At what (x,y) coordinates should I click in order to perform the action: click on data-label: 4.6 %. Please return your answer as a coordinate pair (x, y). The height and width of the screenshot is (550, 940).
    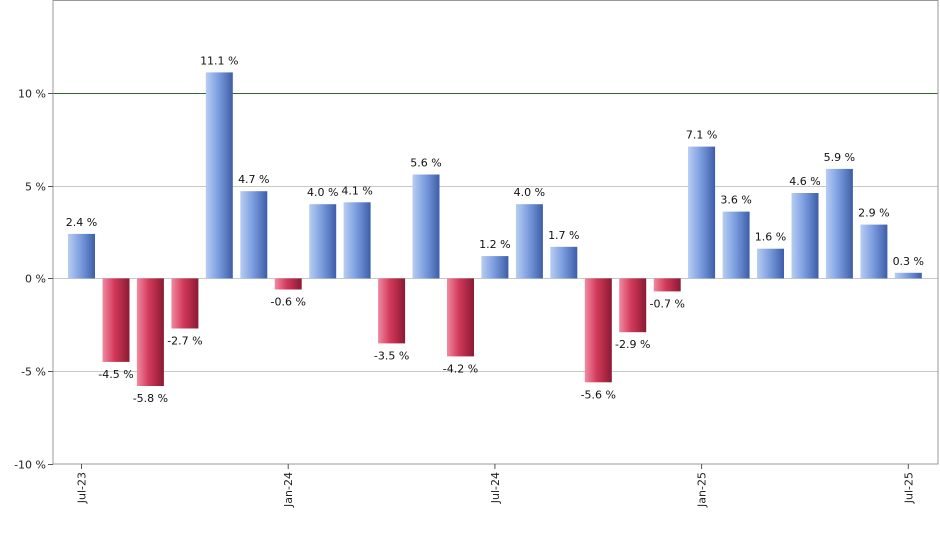
    Looking at the image, I should click on (804, 181).